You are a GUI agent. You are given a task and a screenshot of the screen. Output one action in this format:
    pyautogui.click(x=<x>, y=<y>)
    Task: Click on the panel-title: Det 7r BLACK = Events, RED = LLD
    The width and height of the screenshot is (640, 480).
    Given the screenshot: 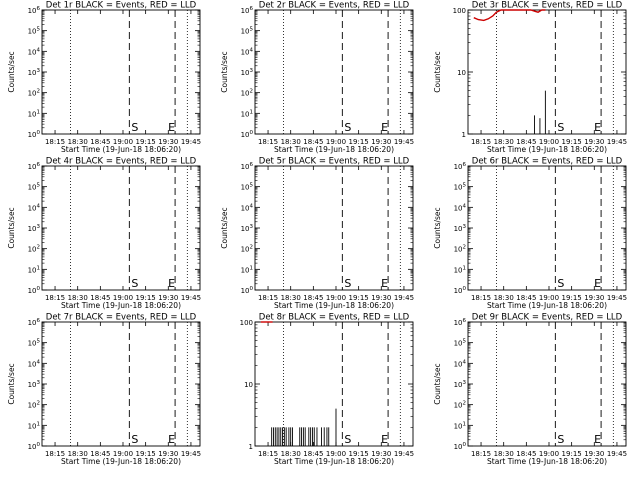 What is the action you would take?
    pyautogui.click(x=121, y=318)
    